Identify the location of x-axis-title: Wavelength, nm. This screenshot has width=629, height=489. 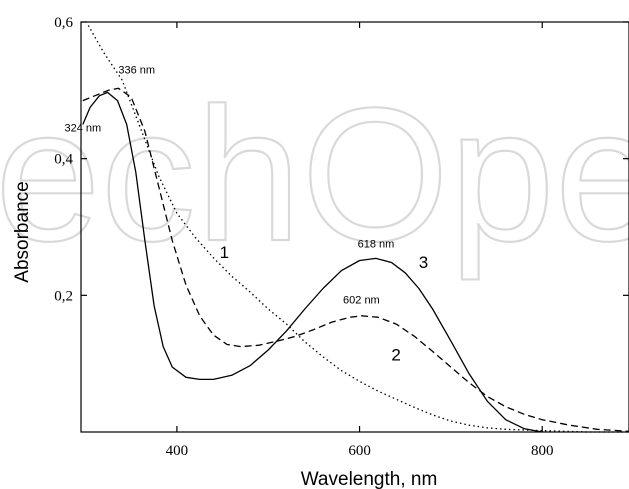
(369, 479).